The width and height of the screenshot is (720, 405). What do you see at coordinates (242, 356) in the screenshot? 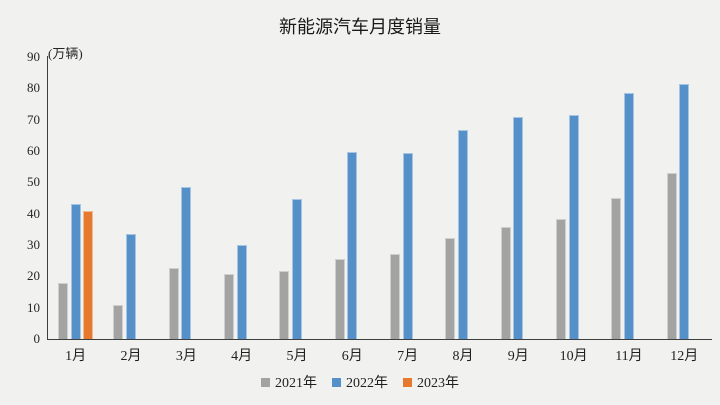
I see `x-axis-label-4月: 4月` at bounding box center [242, 356].